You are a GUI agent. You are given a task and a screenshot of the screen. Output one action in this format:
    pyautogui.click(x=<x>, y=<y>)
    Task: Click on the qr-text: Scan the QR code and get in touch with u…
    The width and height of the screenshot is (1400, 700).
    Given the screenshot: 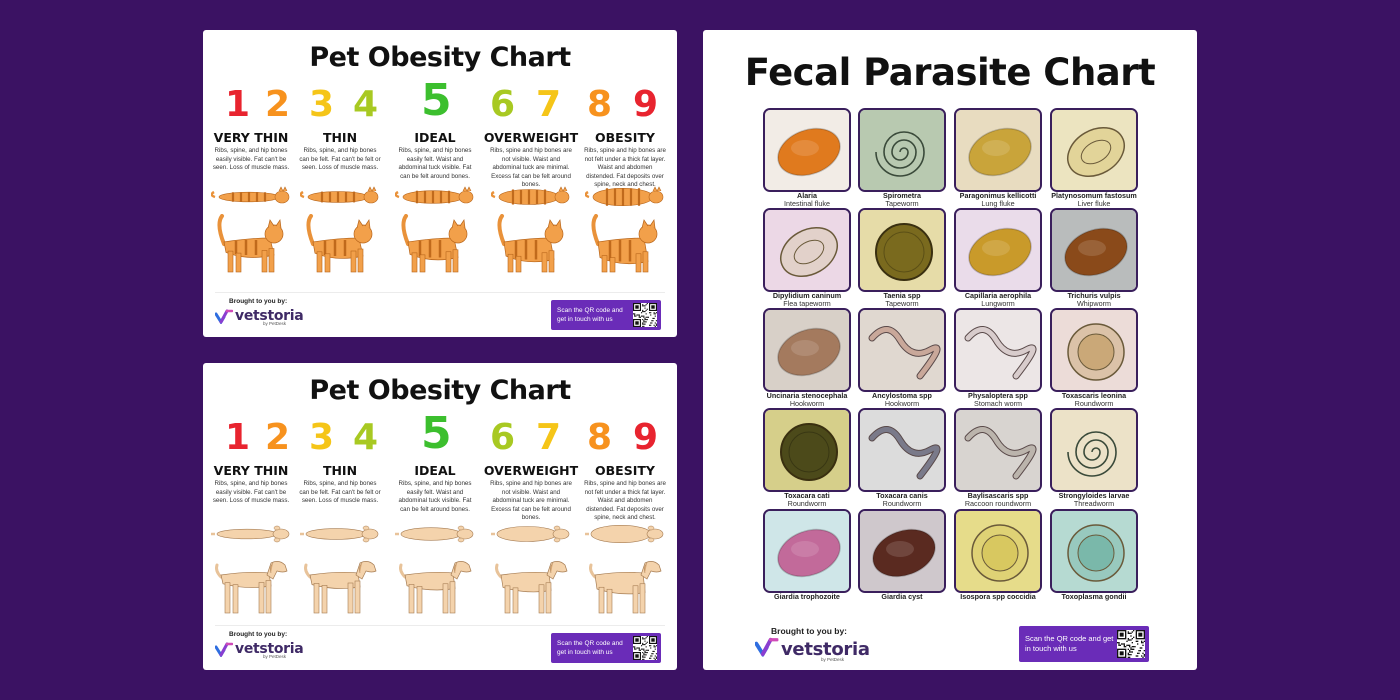 What is the action you would take?
    pyautogui.click(x=590, y=315)
    